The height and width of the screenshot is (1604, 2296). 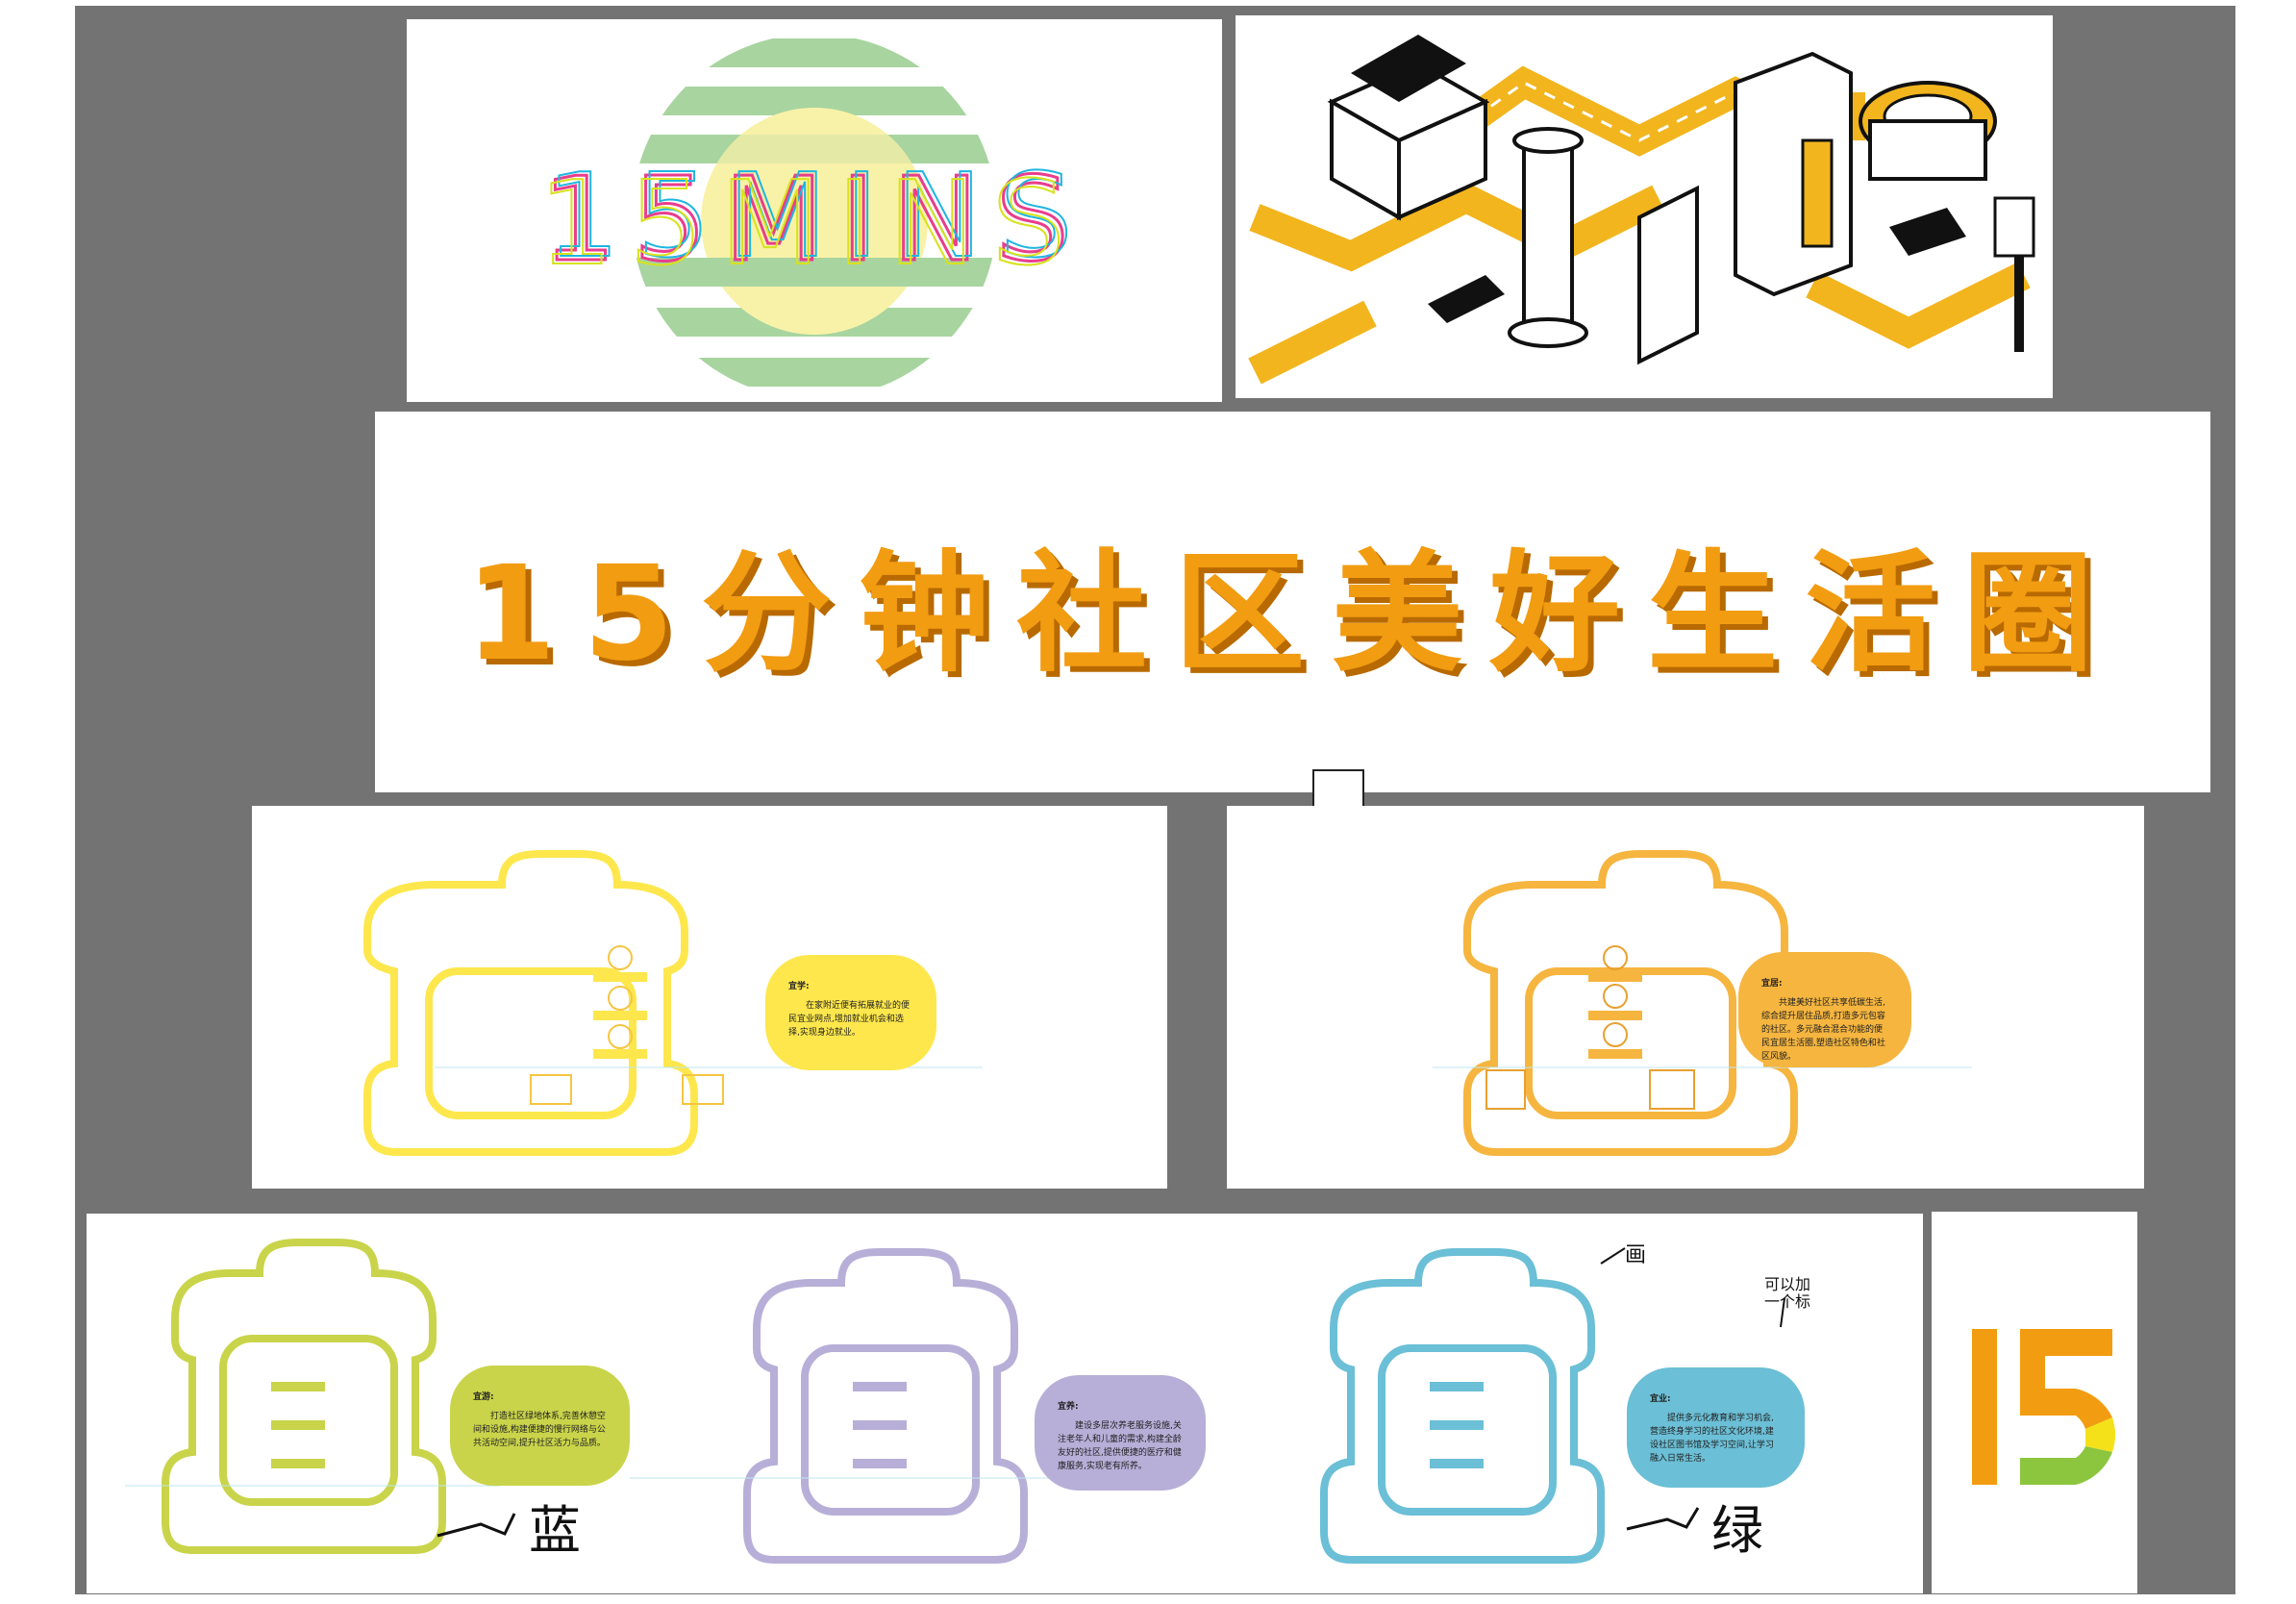 What do you see at coordinates (1505, 1089) in the screenshot?
I see `family-icon` at bounding box center [1505, 1089].